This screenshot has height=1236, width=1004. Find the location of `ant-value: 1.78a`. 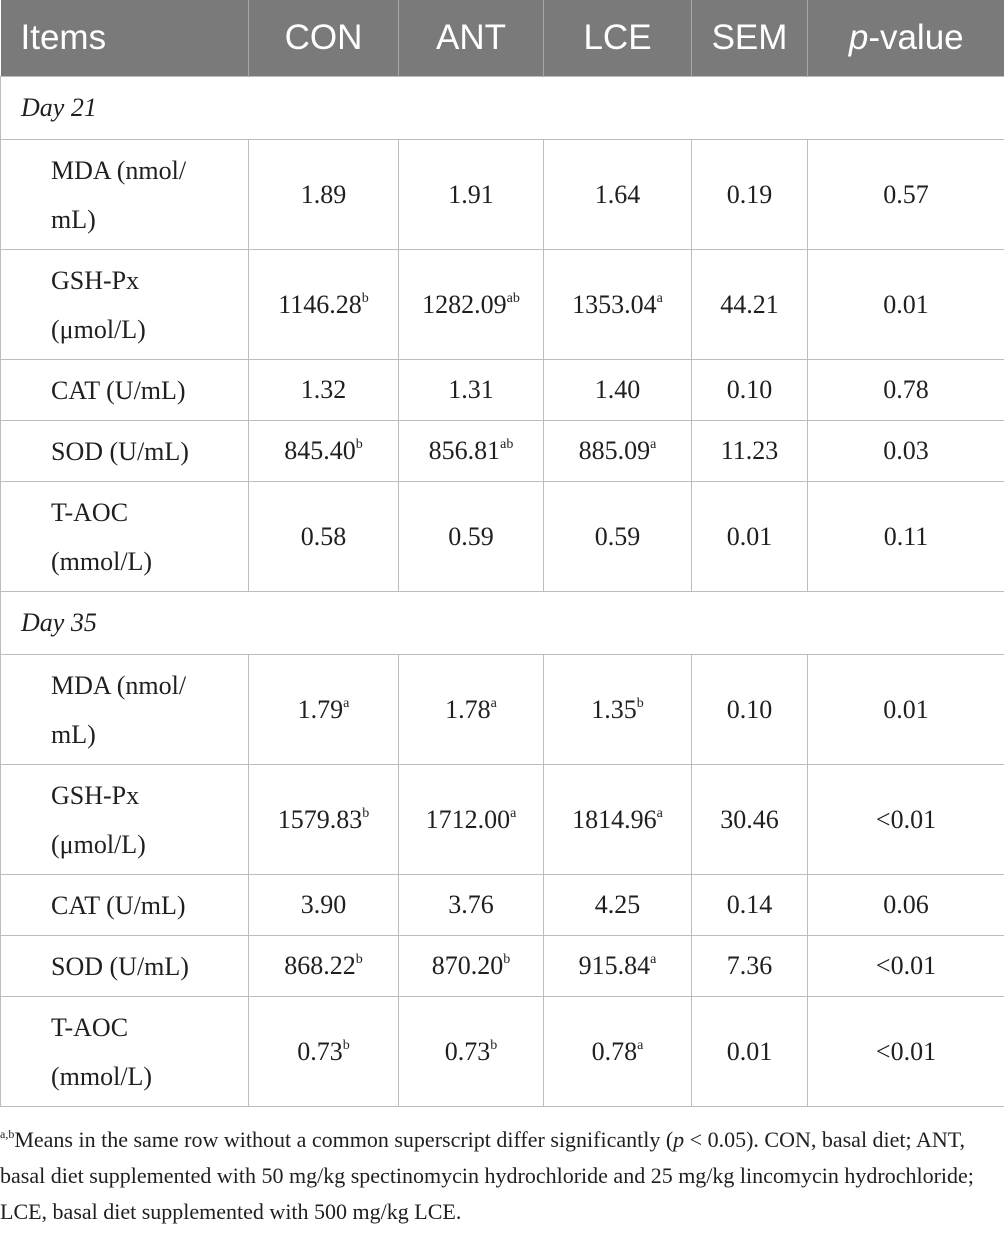

ant-value: 1.78a is located at coordinates (471, 709).